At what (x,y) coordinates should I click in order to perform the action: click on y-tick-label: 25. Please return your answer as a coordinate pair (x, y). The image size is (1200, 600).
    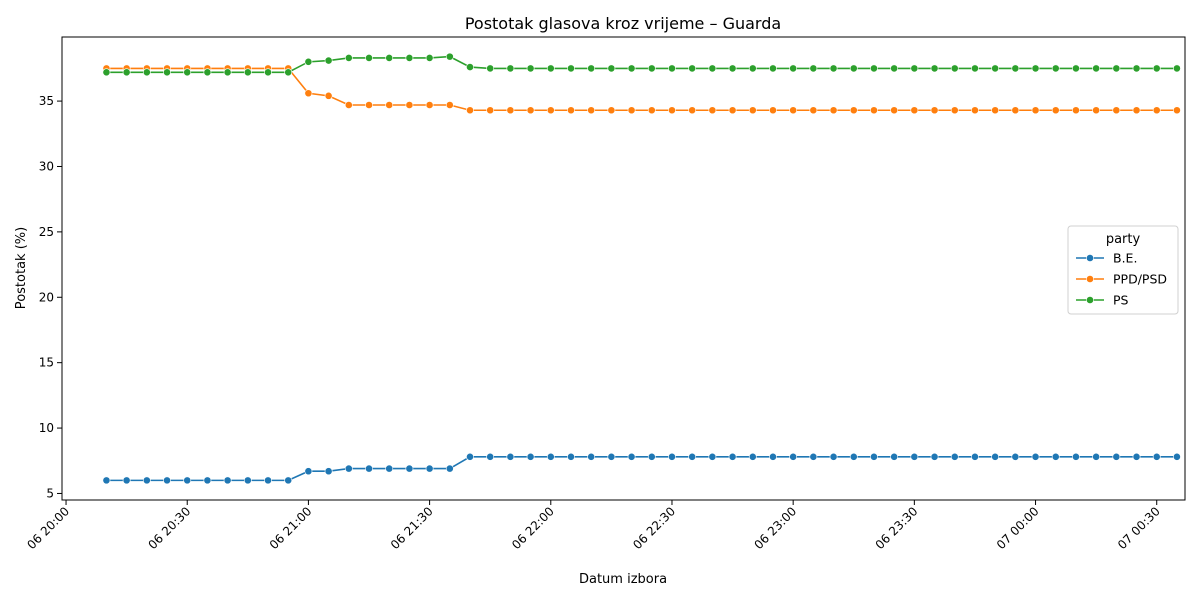
    Looking at the image, I should click on (46, 232).